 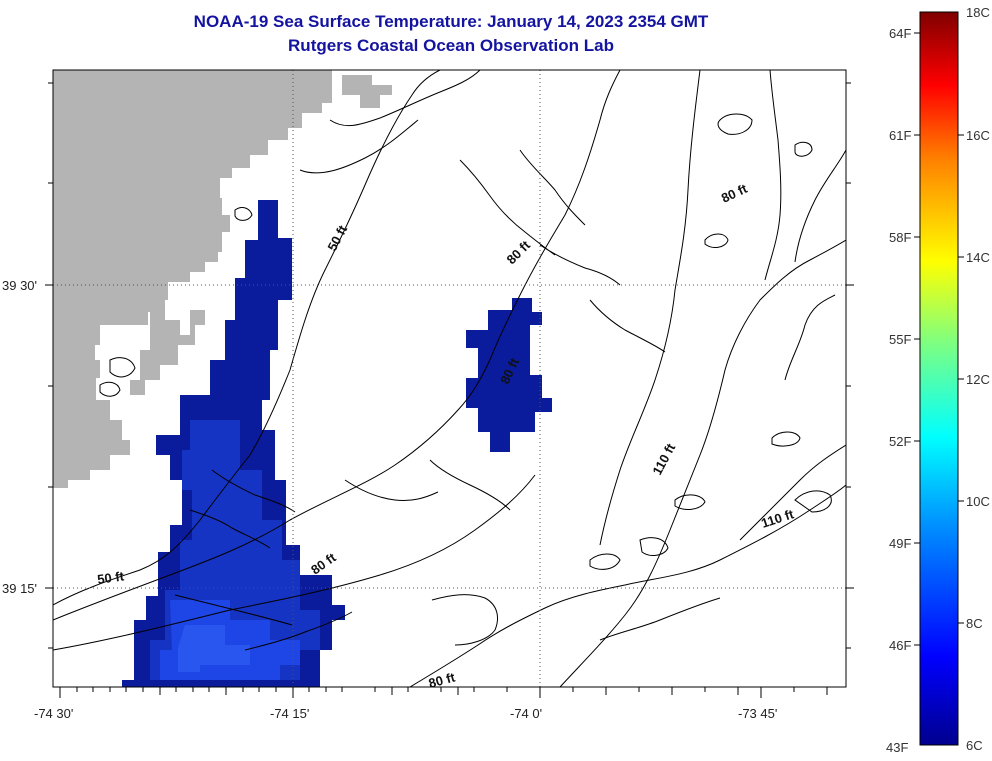 I want to click on colorbar-c-12: 12C, so click(x=978, y=379).